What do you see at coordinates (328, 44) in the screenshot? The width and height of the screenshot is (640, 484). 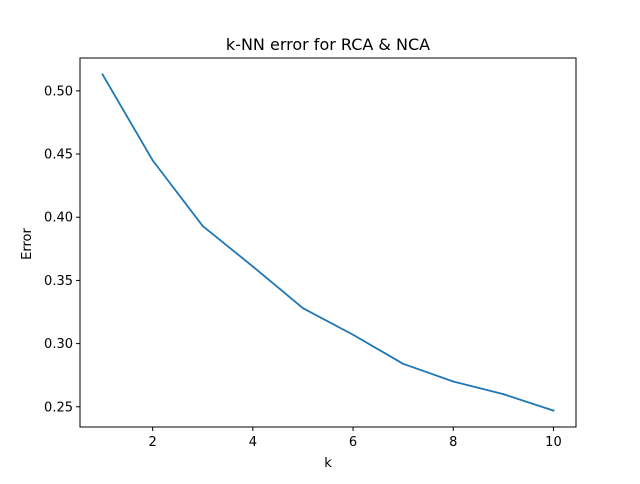 I see `chart-title: k-NN error for RCA & NCA` at bounding box center [328, 44].